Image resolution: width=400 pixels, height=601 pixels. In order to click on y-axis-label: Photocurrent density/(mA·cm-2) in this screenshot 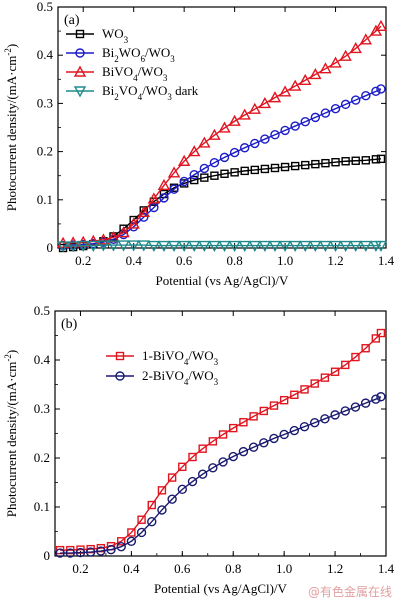, I will do `click(11, 433)`.